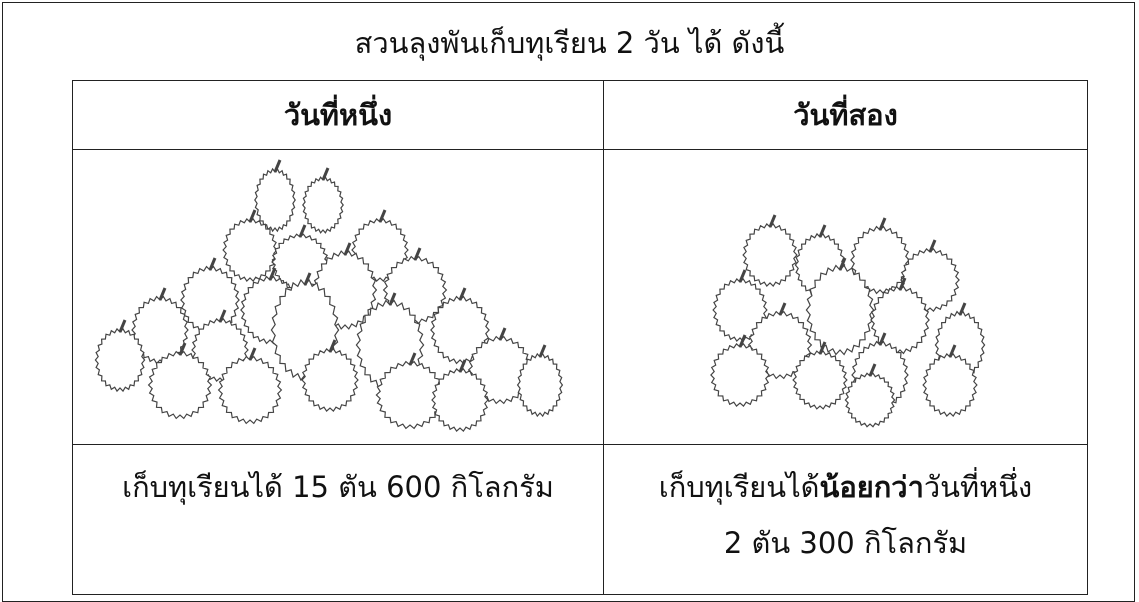 The image size is (1139, 602). Describe the element at coordinates (338, 519) in the screenshot. I see `text-cell: เก็บทุเรียนได้ 15 ตัน 600 กิโลกรัม` at that location.